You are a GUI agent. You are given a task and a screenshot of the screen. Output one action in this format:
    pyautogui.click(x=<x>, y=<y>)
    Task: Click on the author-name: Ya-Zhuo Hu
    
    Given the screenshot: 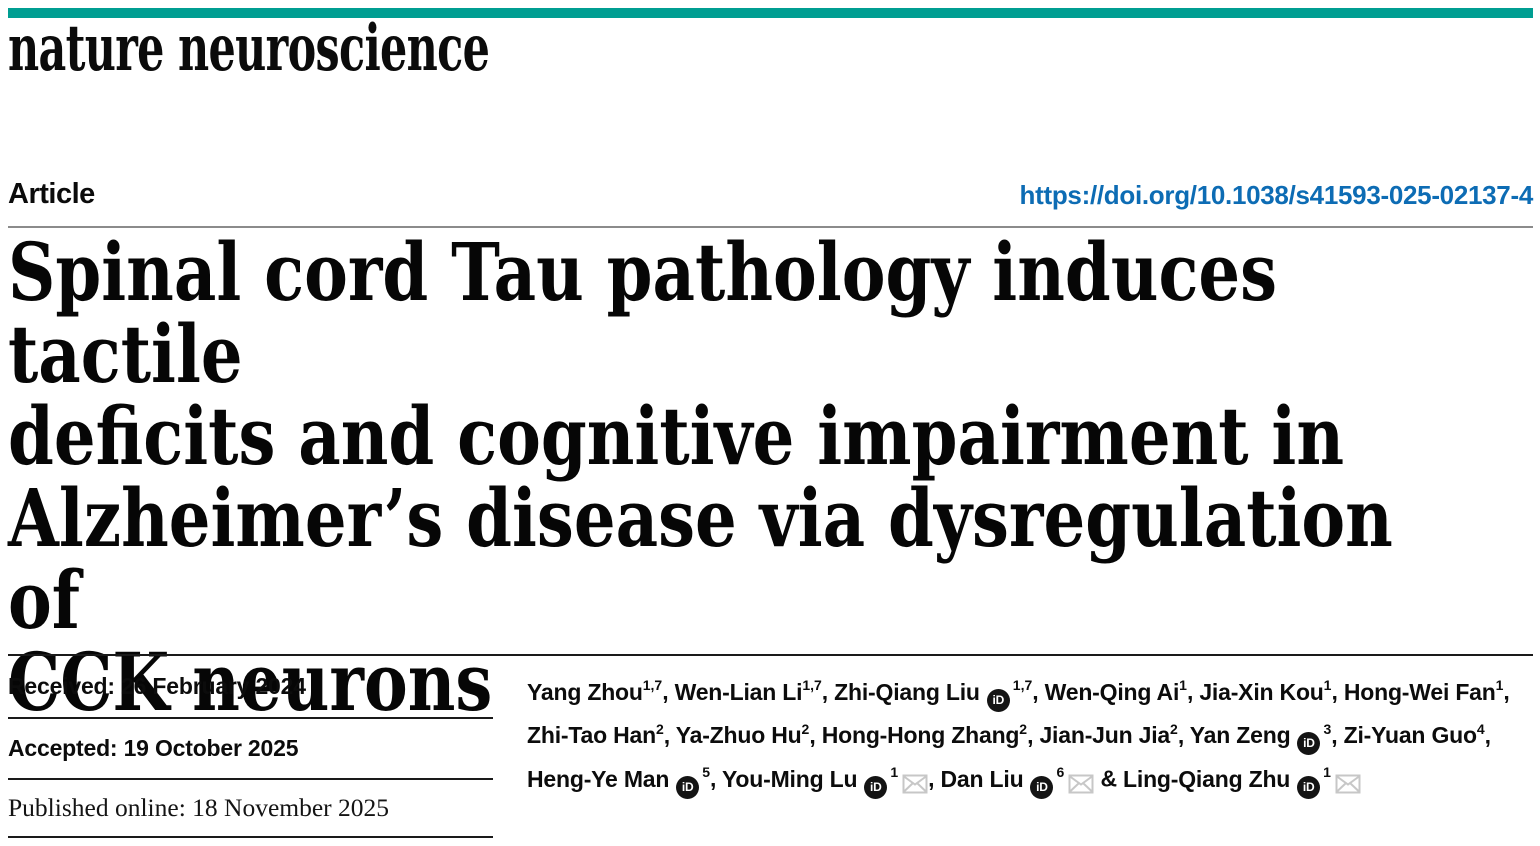 What is the action you would take?
    pyautogui.click(x=738, y=735)
    